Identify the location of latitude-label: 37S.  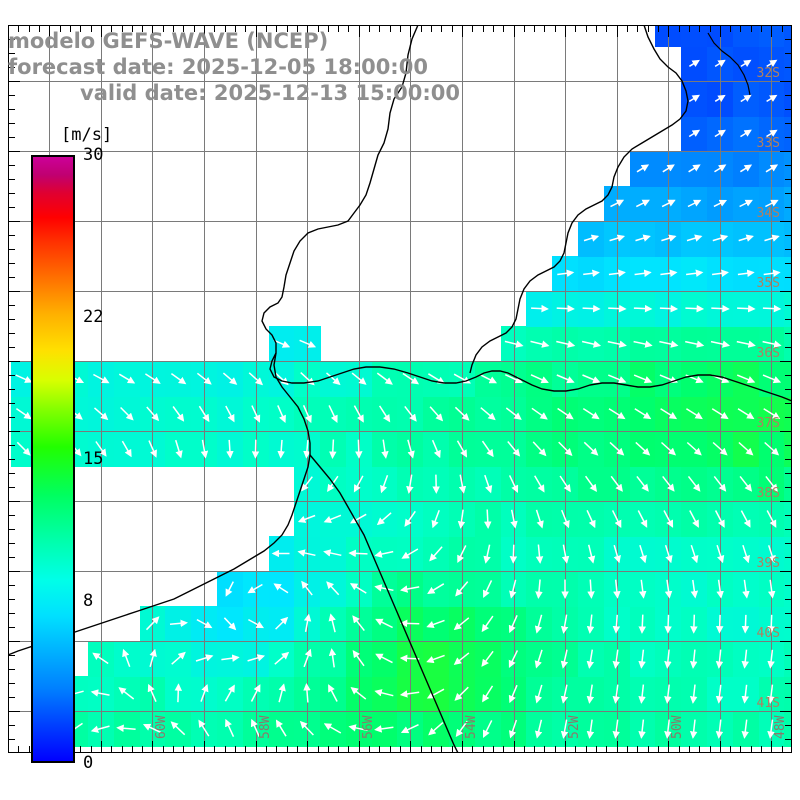
(768, 423).